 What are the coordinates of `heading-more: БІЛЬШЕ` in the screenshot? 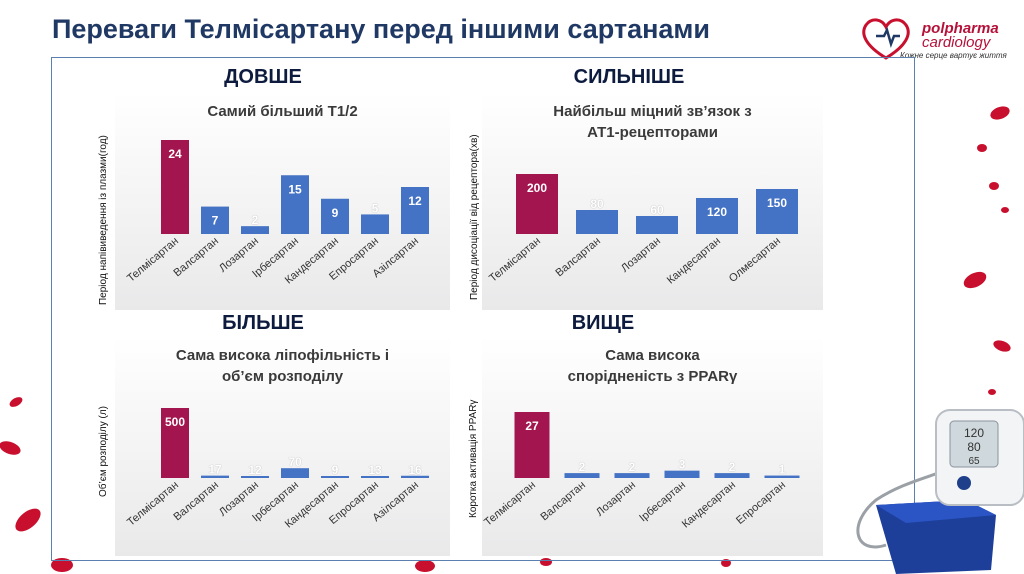 It's located at (263, 323).